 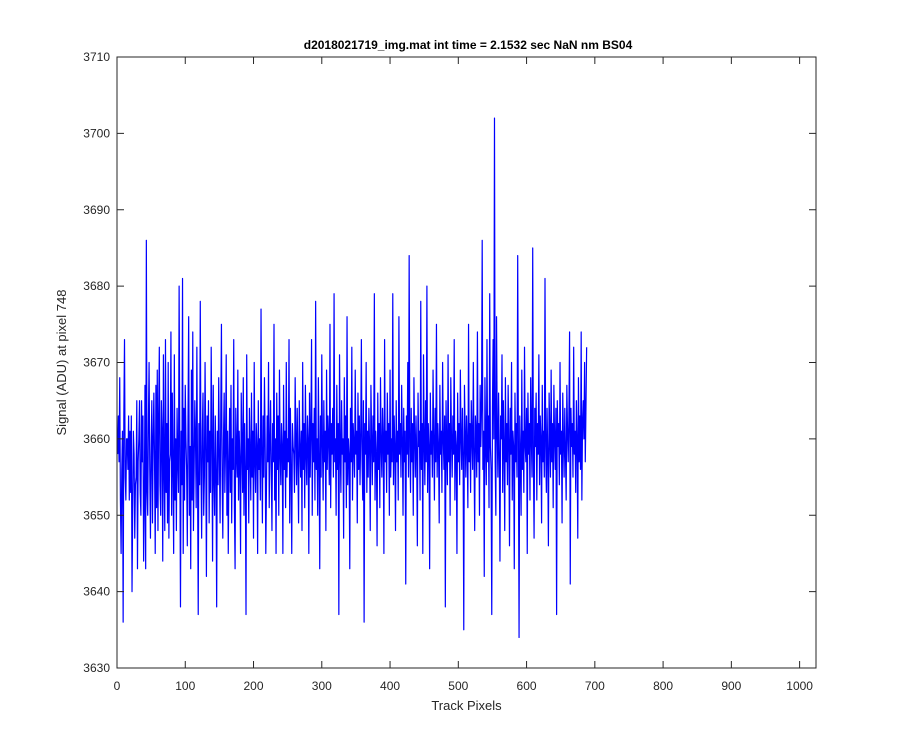 I want to click on y-axis-label: Signal (ADU) at pixel 748, so click(x=61, y=363).